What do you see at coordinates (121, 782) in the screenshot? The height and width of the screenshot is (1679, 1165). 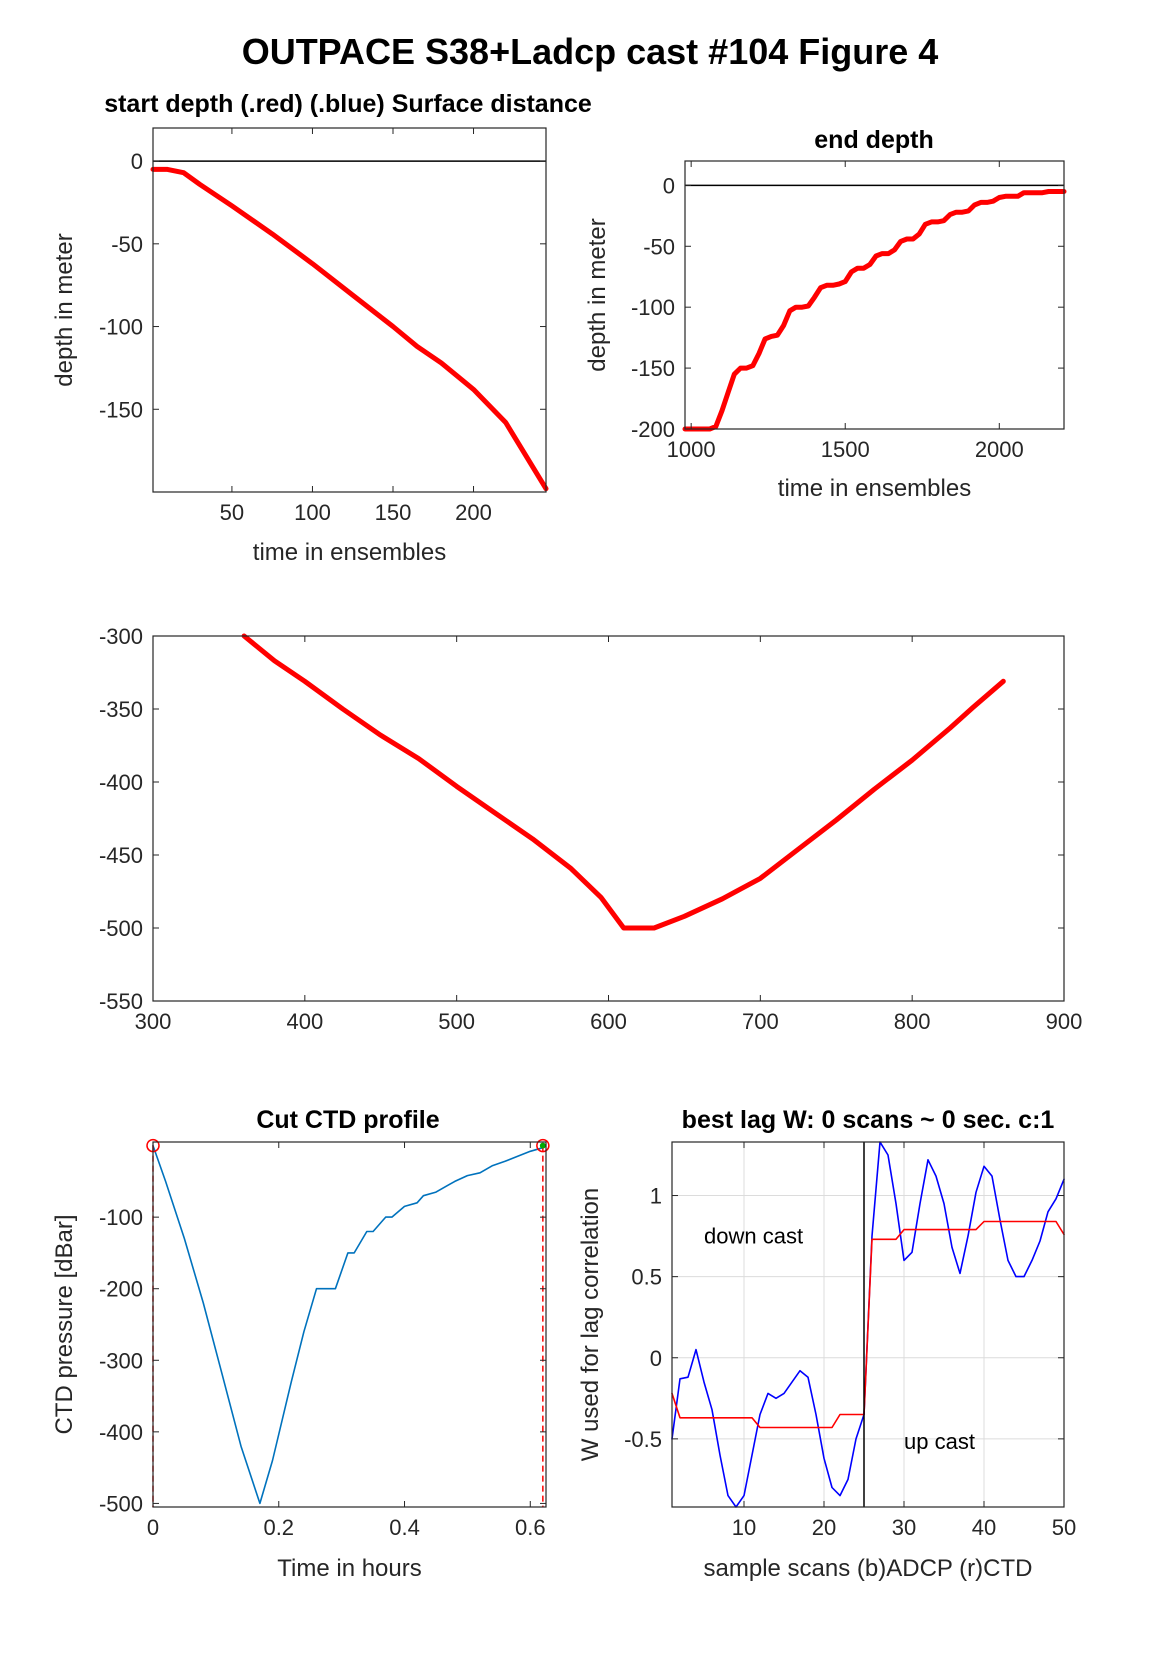 I see `middle-y-tick-label: -400` at bounding box center [121, 782].